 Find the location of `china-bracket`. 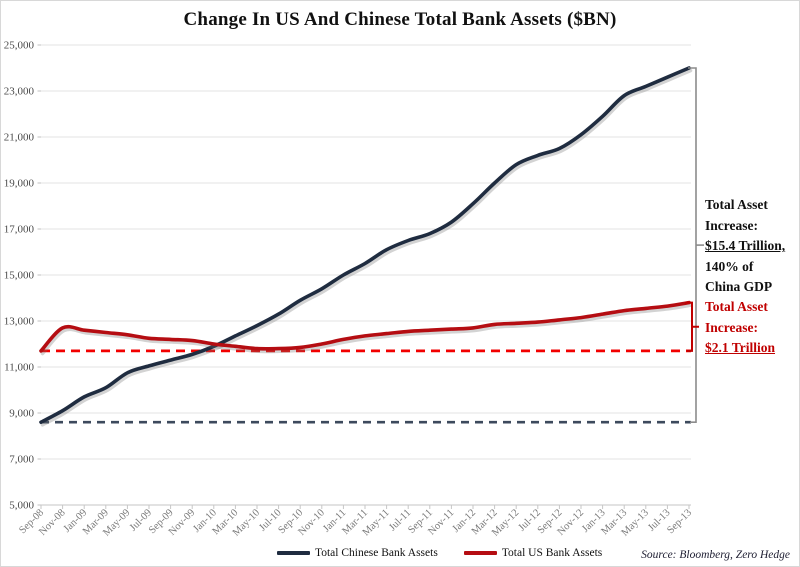

china-bracket is located at coordinates (692, 245).